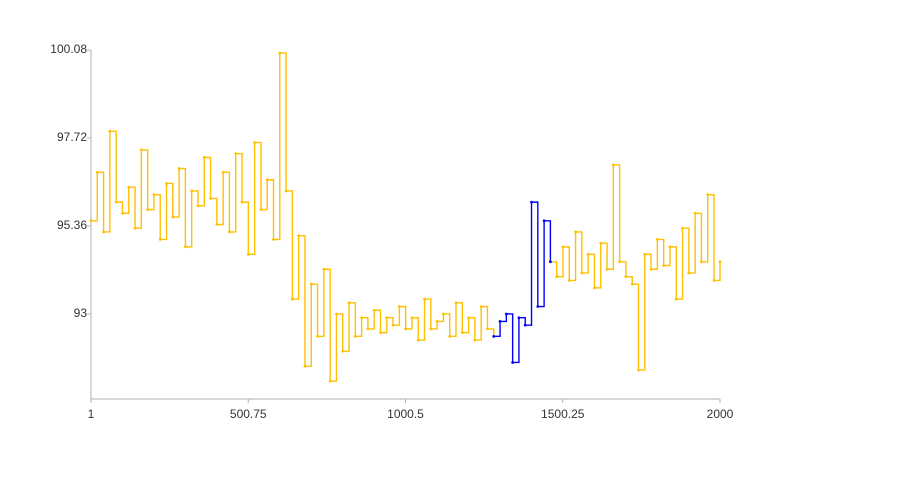 The image size is (900, 500). I want to click on y-tick-label: 100.08, so click(68, 49).